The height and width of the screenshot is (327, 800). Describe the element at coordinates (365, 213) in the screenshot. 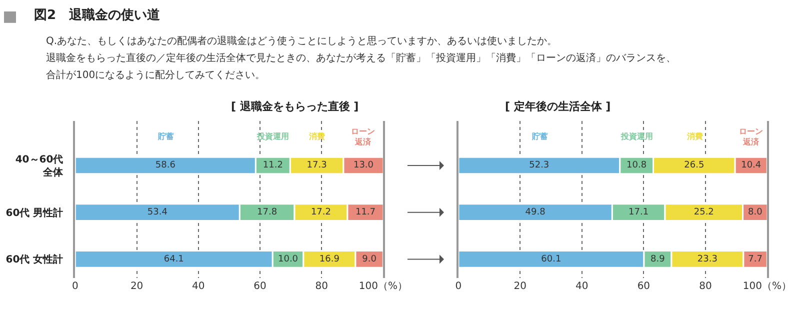

I see `data-label: 11.7` at that location.